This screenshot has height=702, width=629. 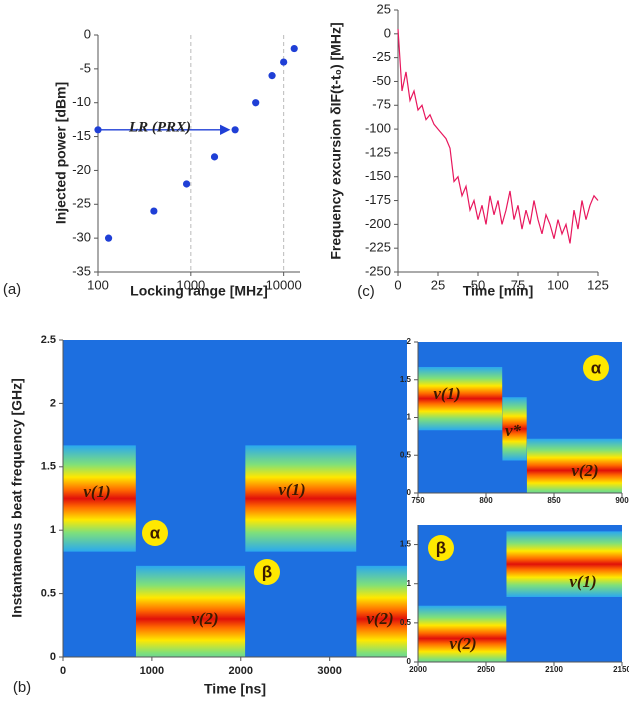 What do you see at coordinates (81, 135) in the screenshot?
I see `y-tick-label: -15` at bounding box center [81, 135].